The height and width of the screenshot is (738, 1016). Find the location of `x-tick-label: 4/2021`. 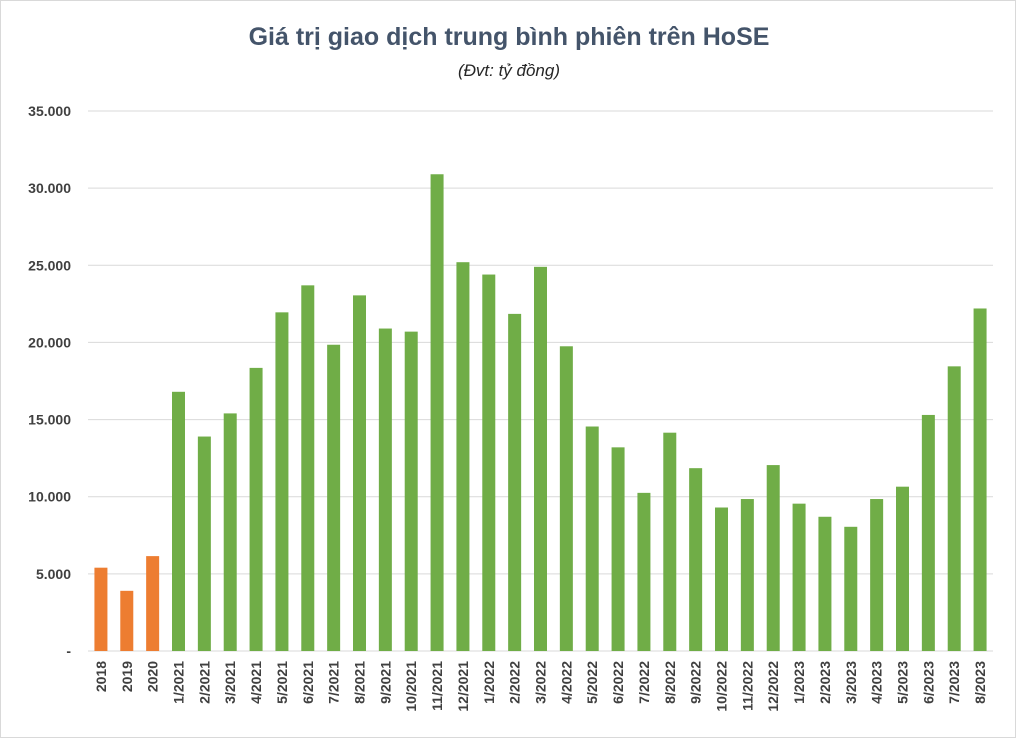

x-tick-label: 4/2021 is located at coordinates (256, 682).